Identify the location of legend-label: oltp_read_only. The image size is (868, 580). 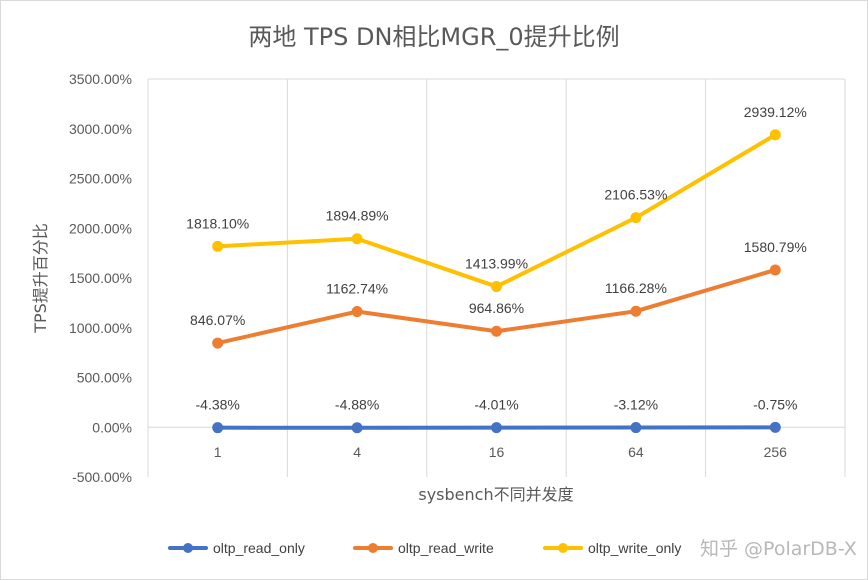
(259, 548).